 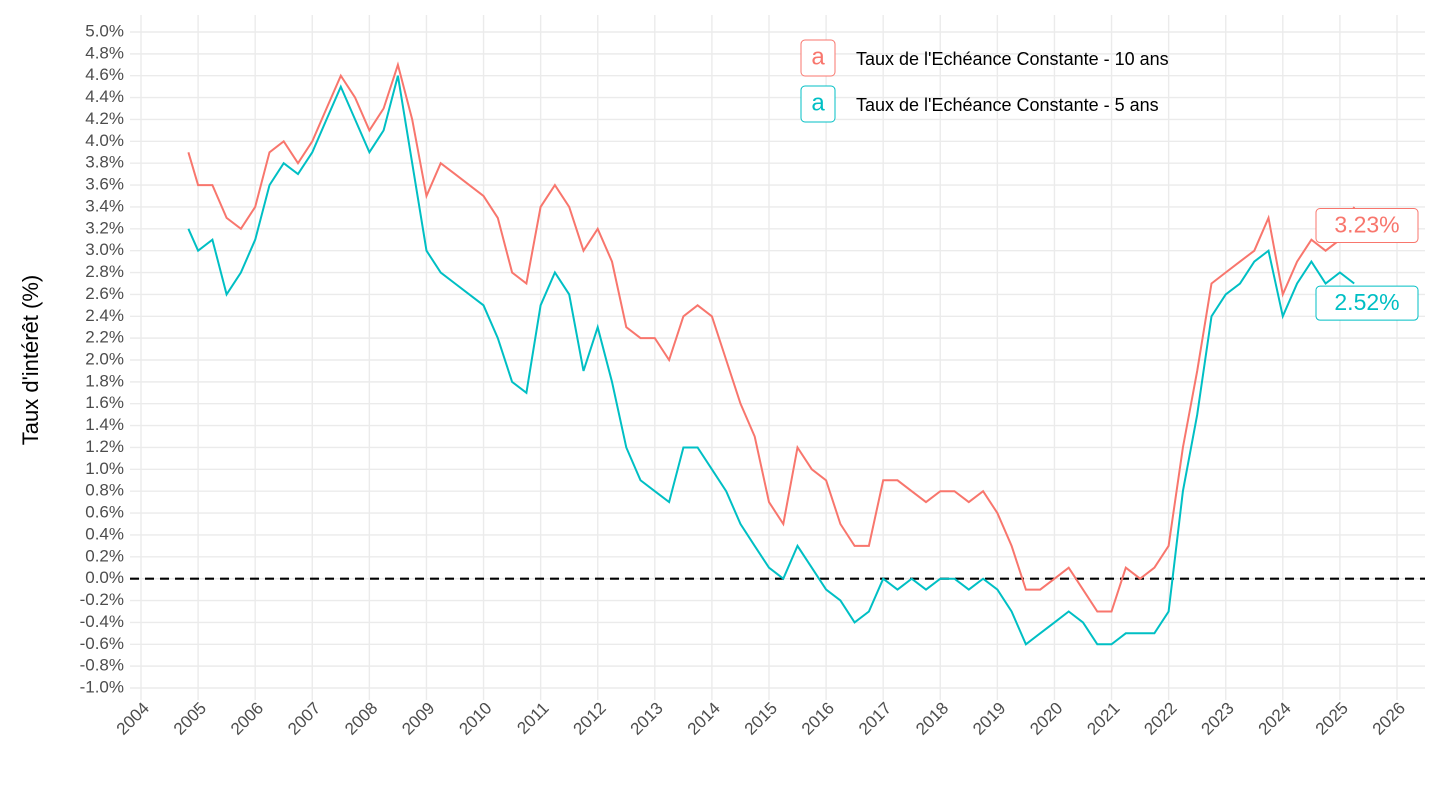 What do you see at coordinates (1103, 719) in the screenshot?
I see `x-tick-label: 2021` at bounding box center [1103, 719].